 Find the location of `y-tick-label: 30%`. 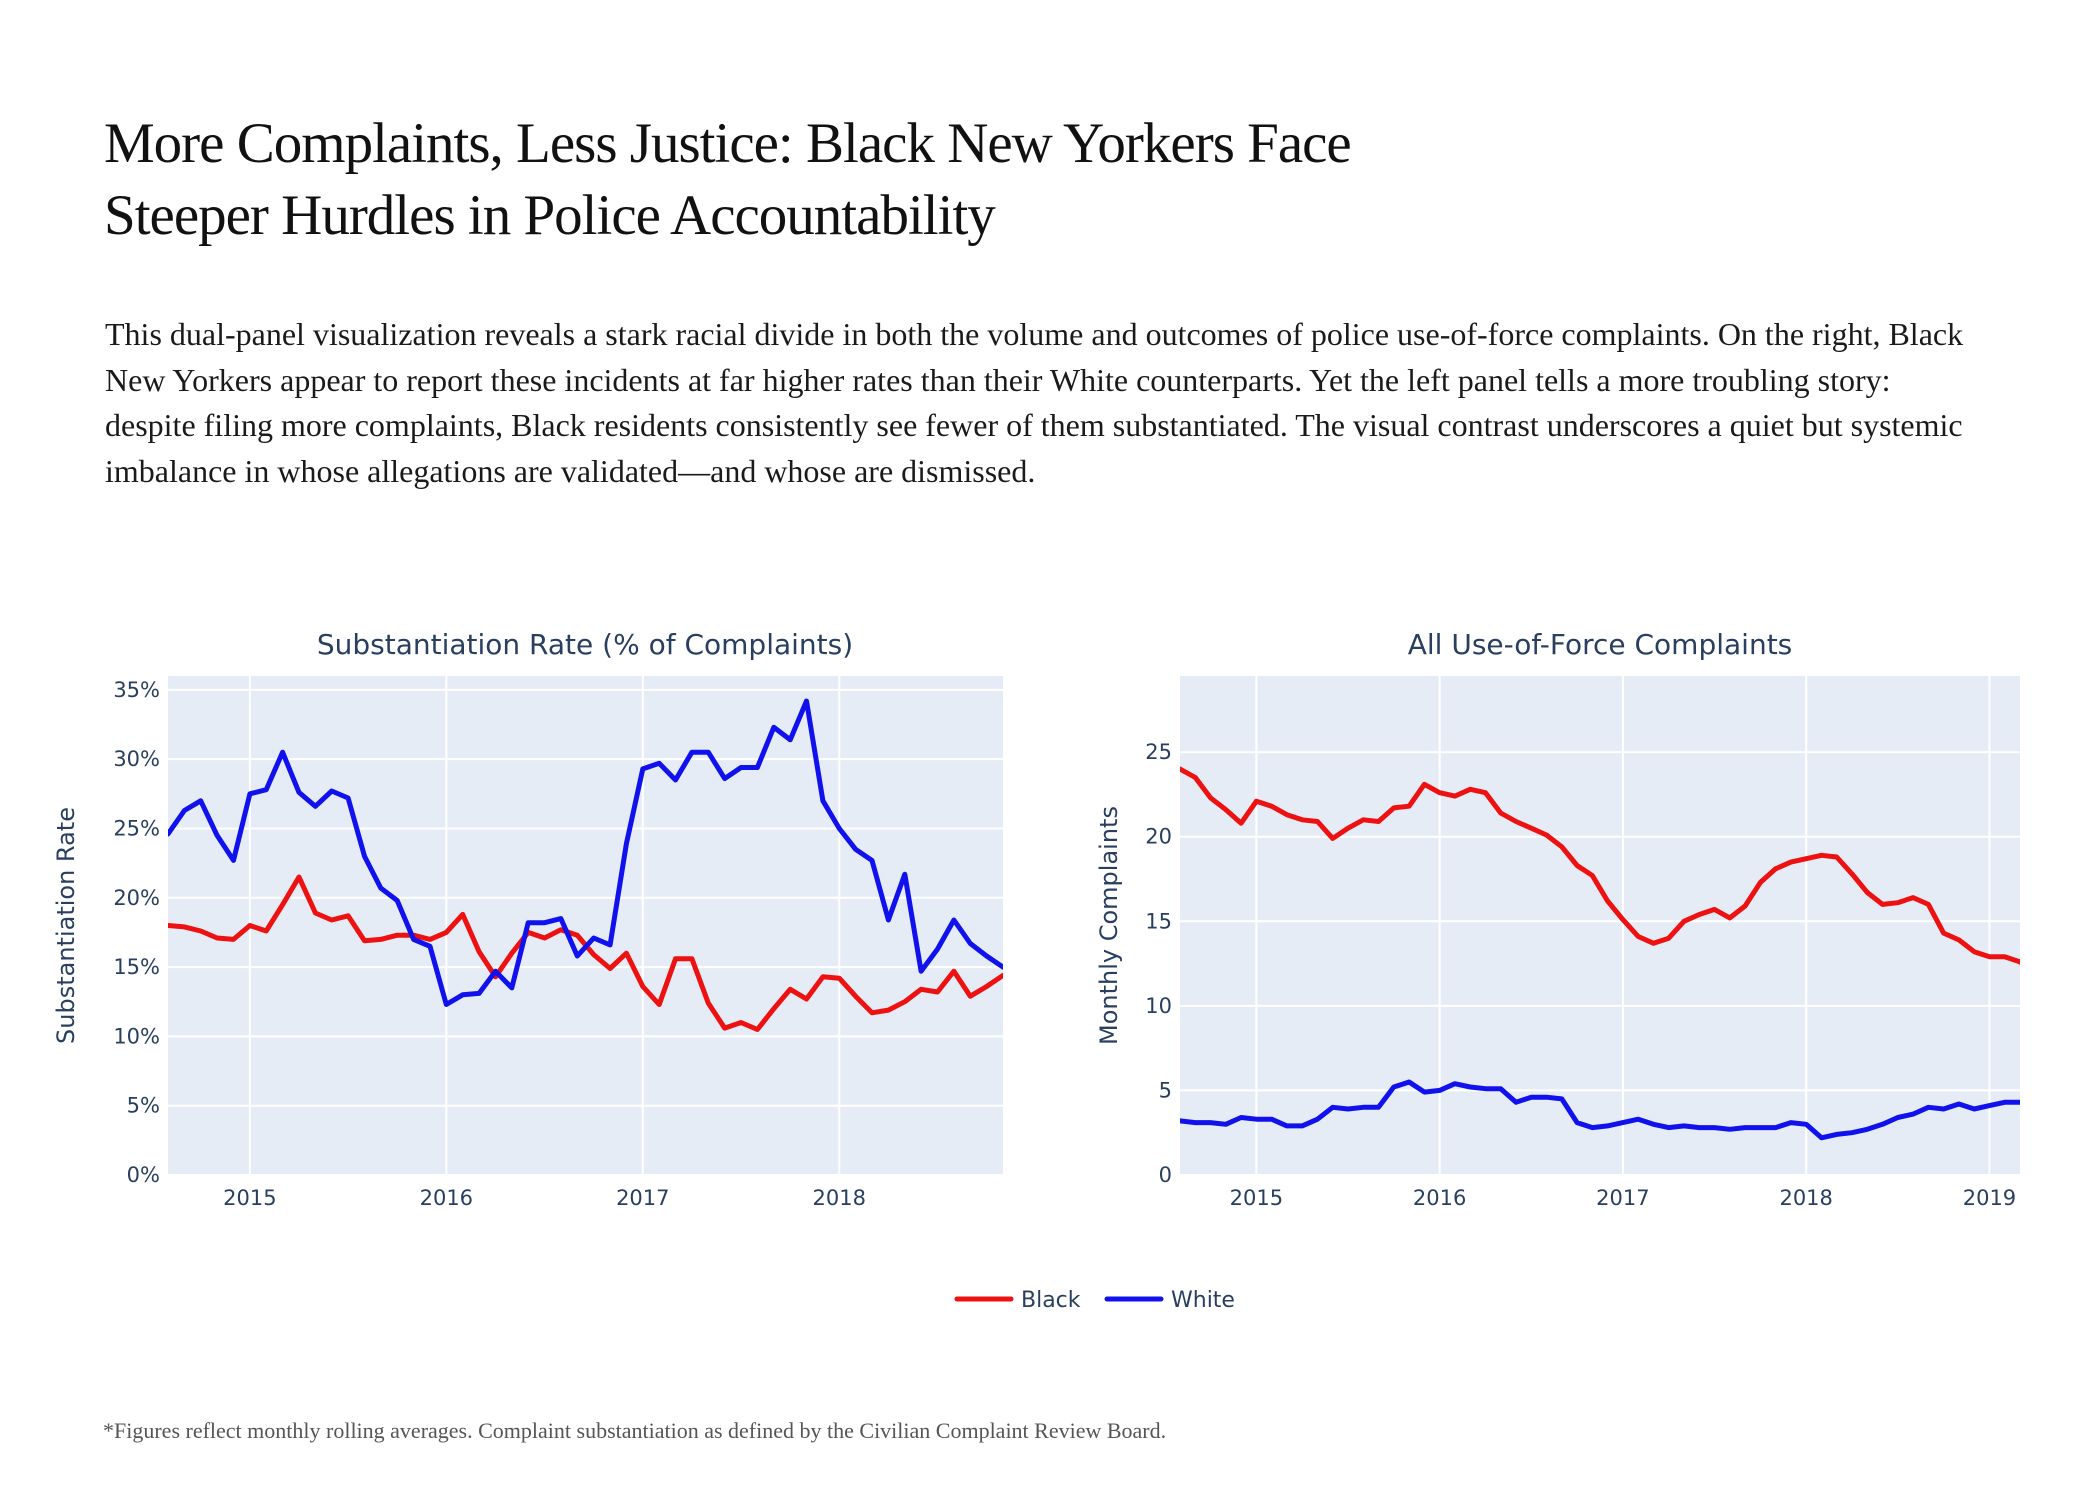

y-tick-label: 30% is located at coordinates (136, 759).